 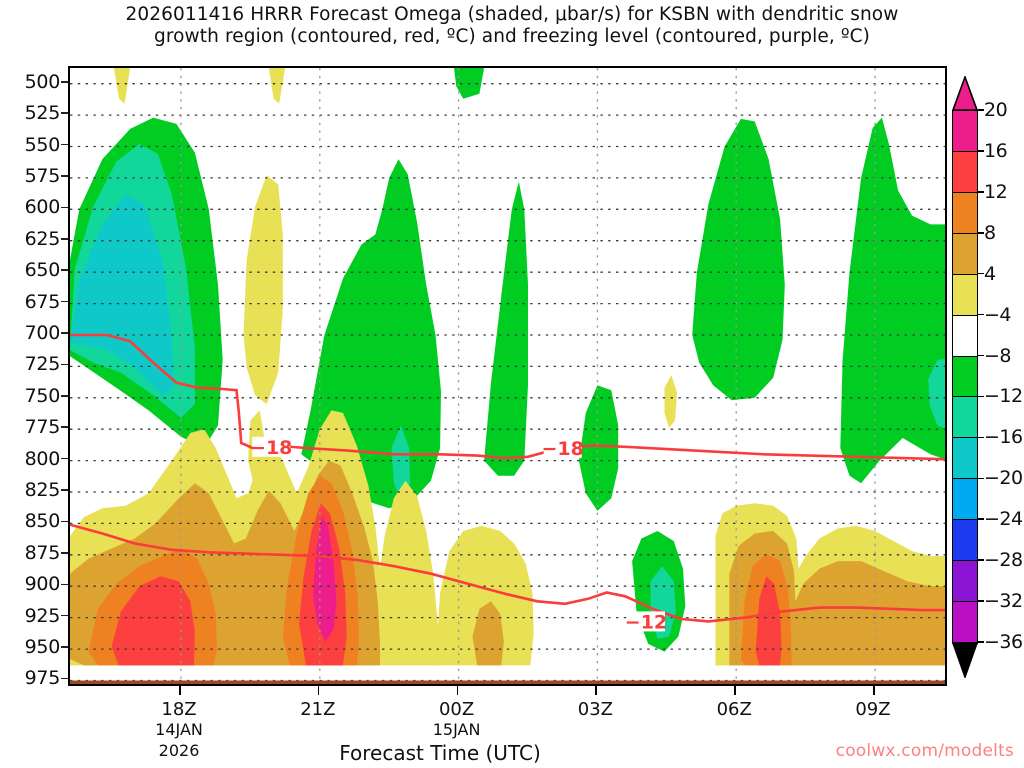 What do you see at coordinates (998, 314) in the screenshot?
I see `colorbar-tick-label: −4` at bounding box center [998, 314].